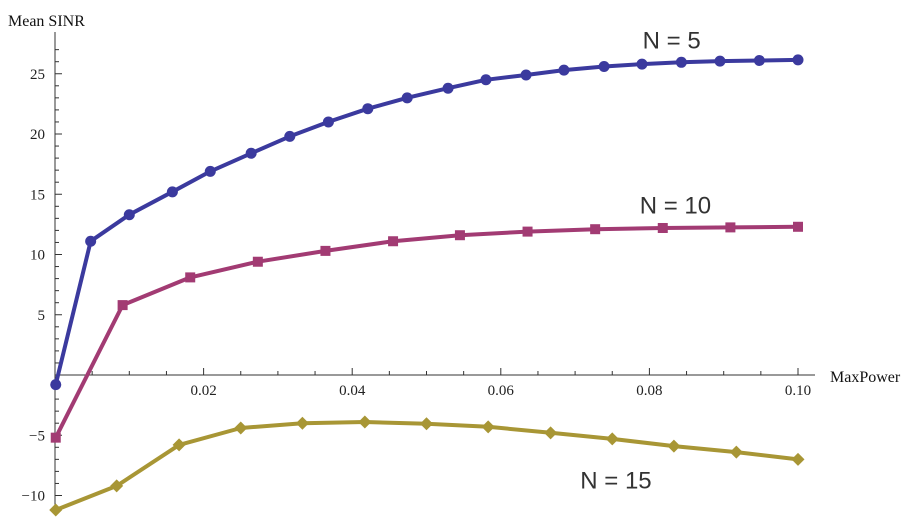 The image size is (912, 518). What do you see at coordinates (615, 480) in the screenshot?
I see `series-label: N = 15` at bounding box center [615, 480].